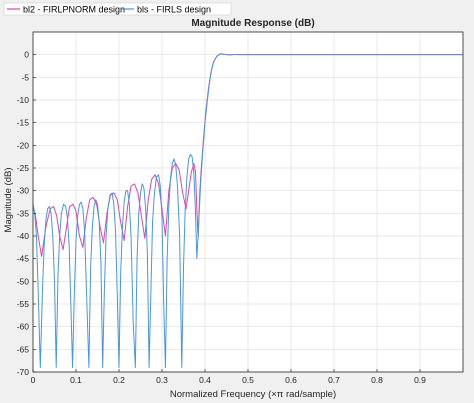 Image resolution: width=474 pixels, height=403 pixels. What do you see at coordinates (23, 236) in the screenshot?
I see `y-tick-label: -40` at bounding box center [23, 236].